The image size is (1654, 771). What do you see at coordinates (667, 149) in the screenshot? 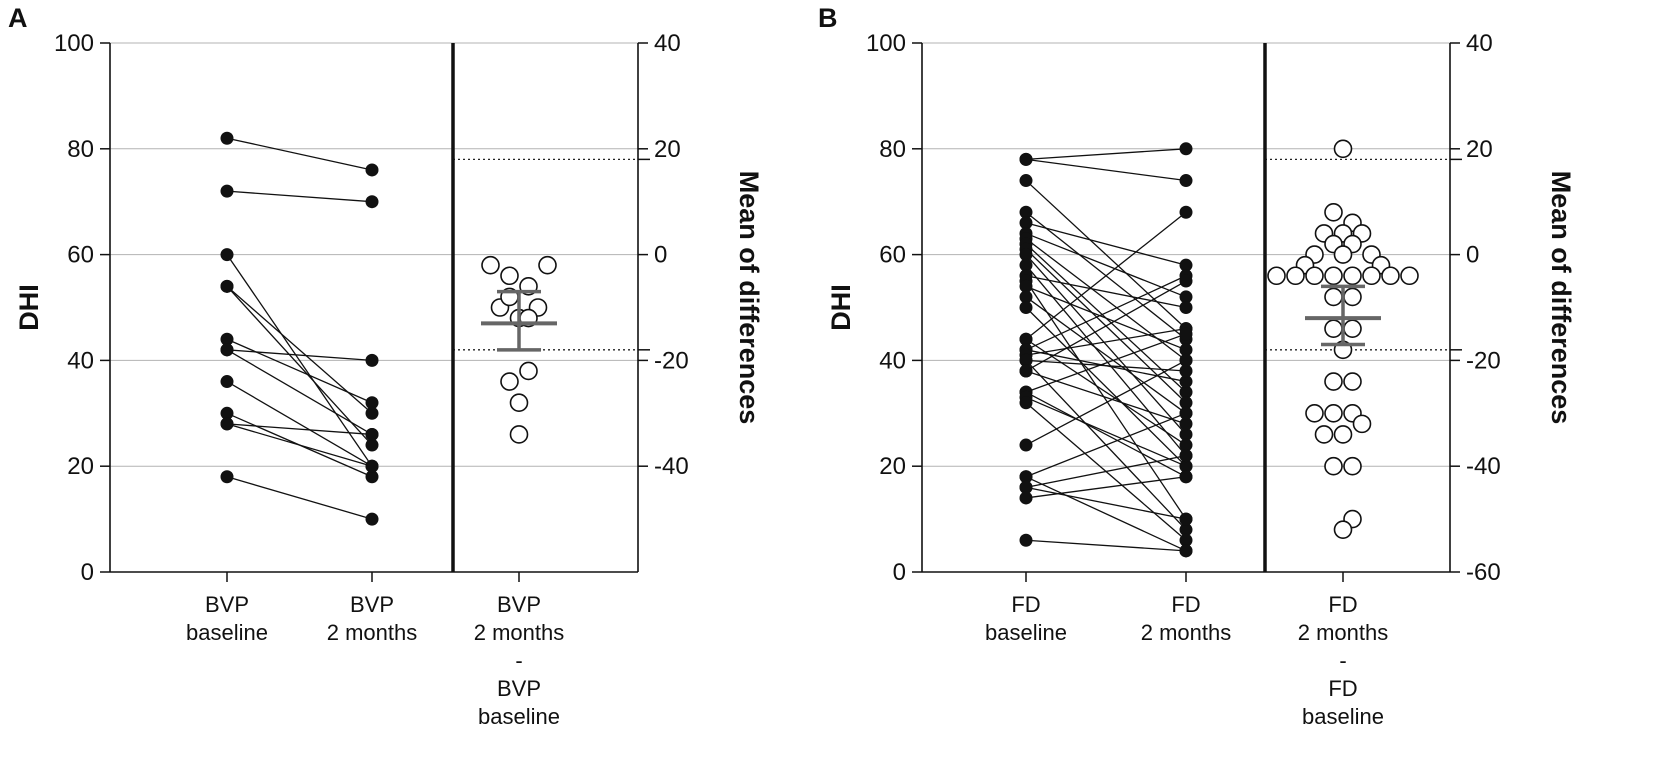
I see `y2-tick-label: 20` at bounding box center [667, 149].